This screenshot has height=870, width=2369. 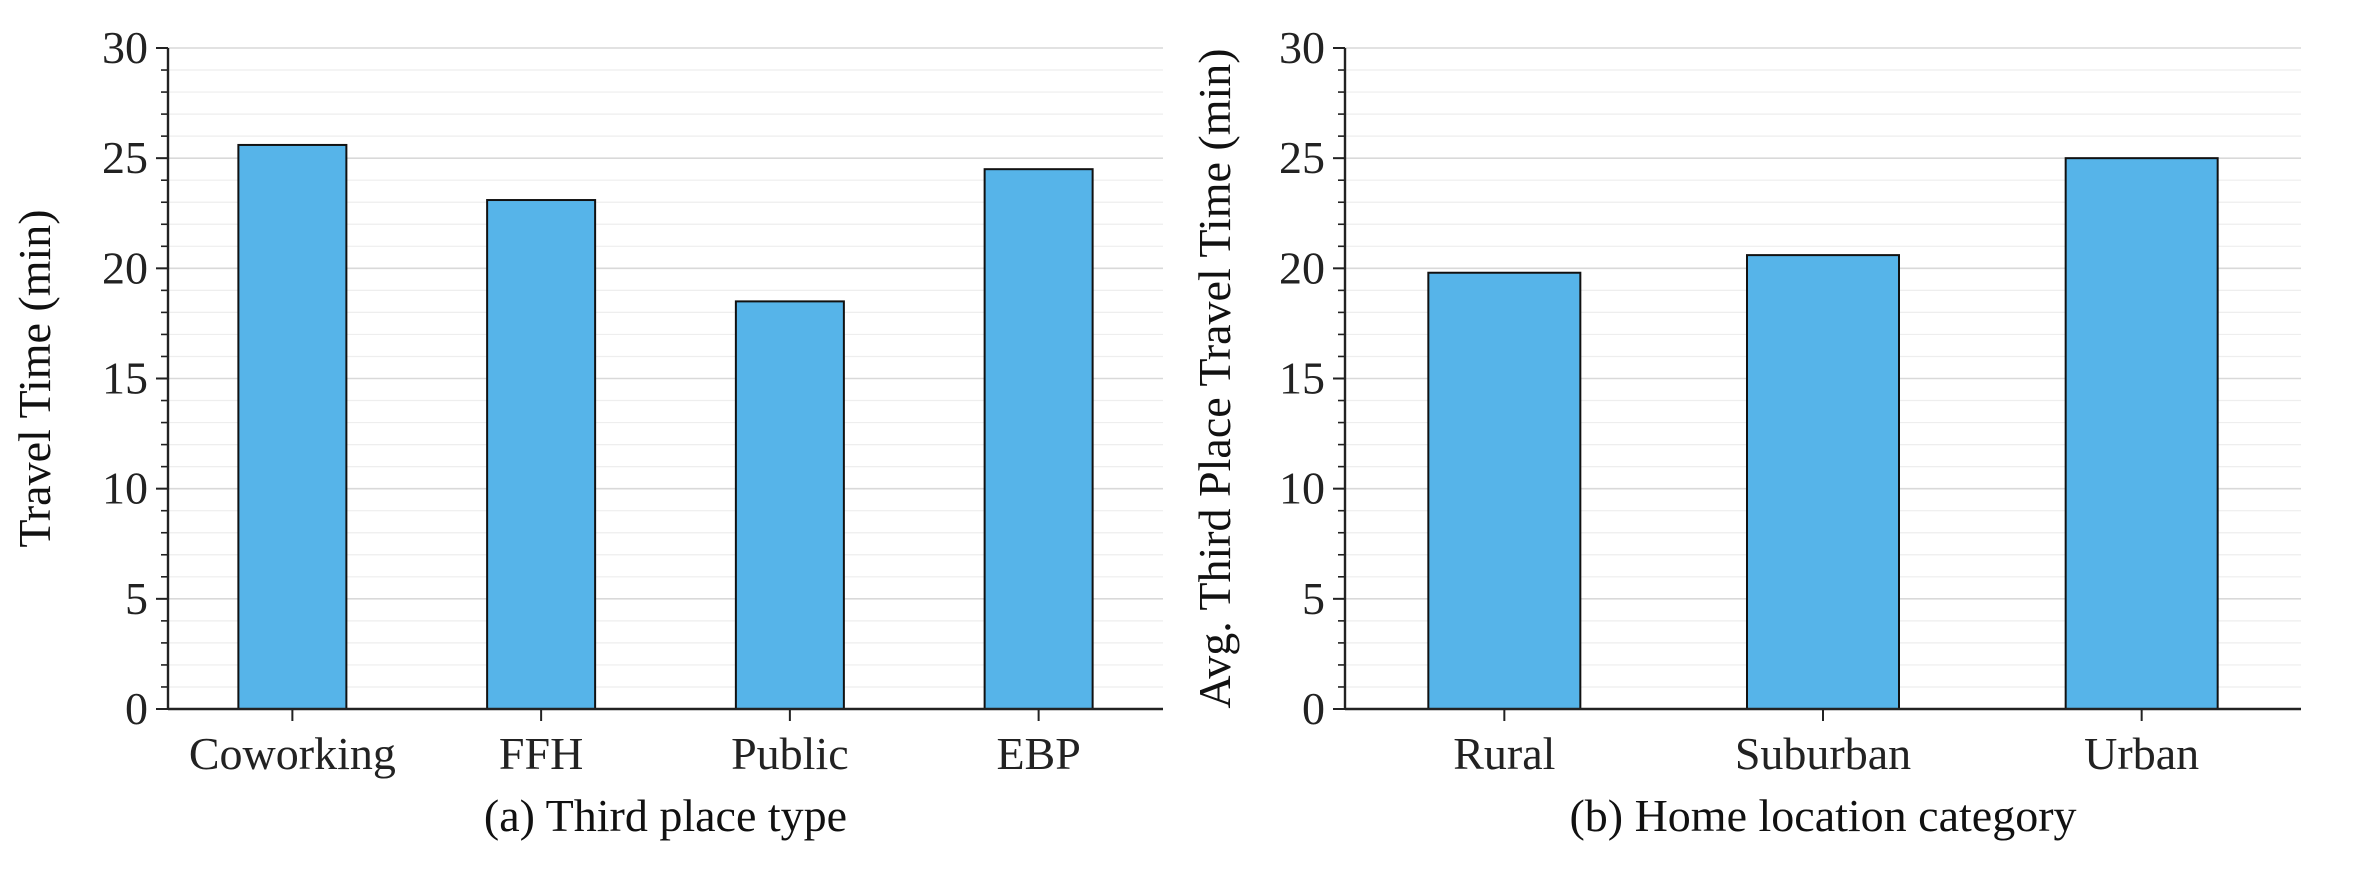 I want to click on bar-rural, so click(x=1504, y=490).